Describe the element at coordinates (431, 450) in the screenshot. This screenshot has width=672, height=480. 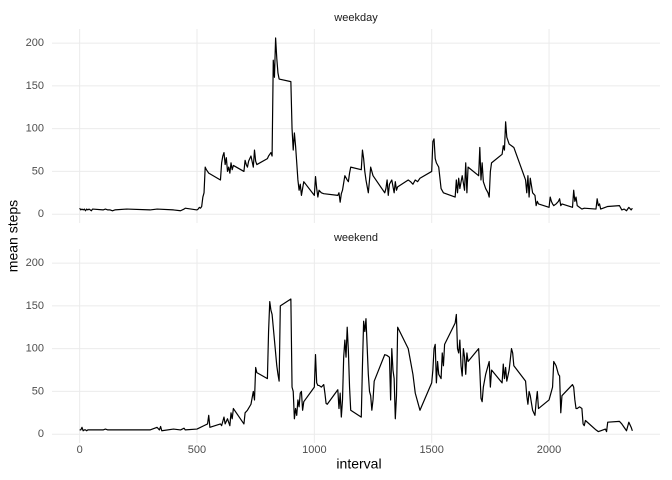
I see `x-tick-label: 1500` at that location.